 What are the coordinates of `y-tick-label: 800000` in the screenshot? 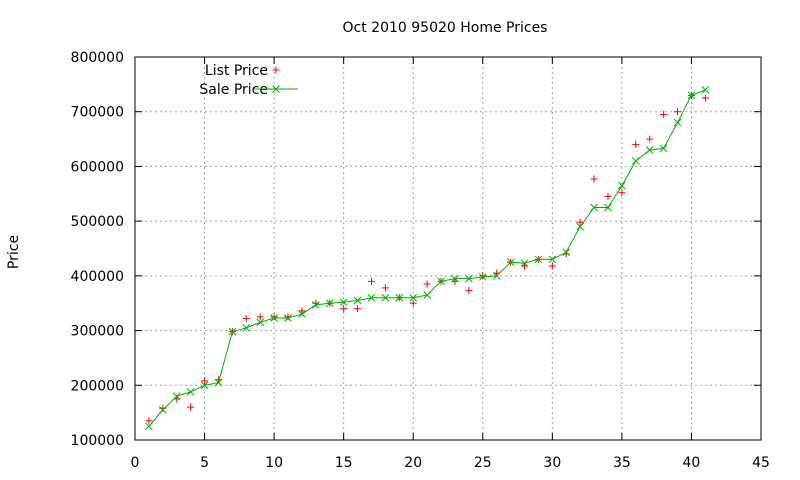 It's located at (97, 58).